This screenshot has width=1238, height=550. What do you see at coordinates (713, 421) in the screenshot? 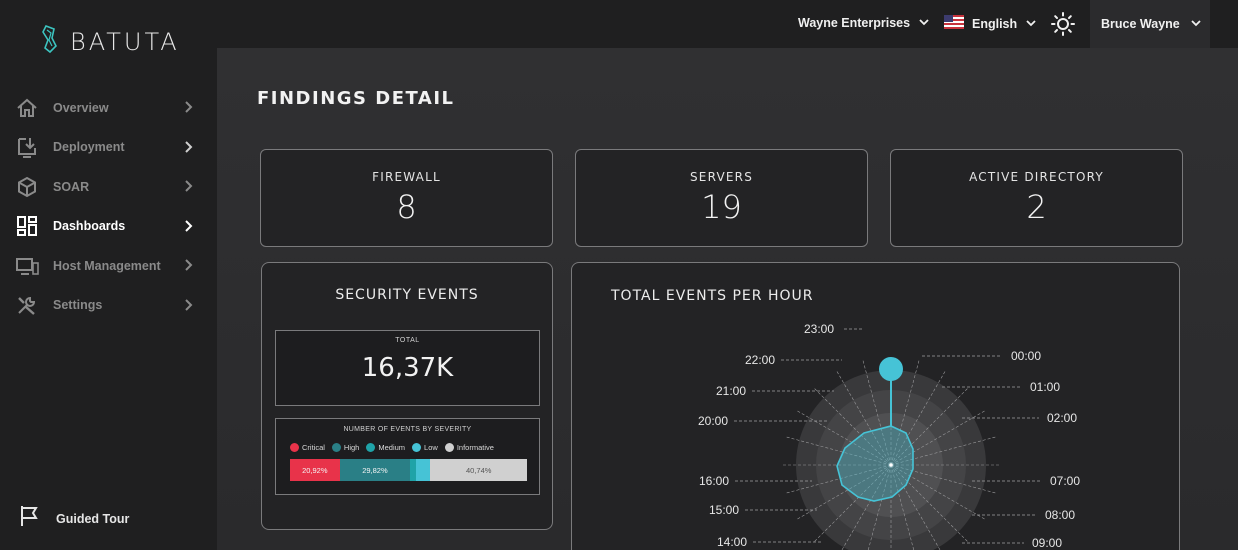
I see `hour-label: 20:00` at bounding box center [713, 421].